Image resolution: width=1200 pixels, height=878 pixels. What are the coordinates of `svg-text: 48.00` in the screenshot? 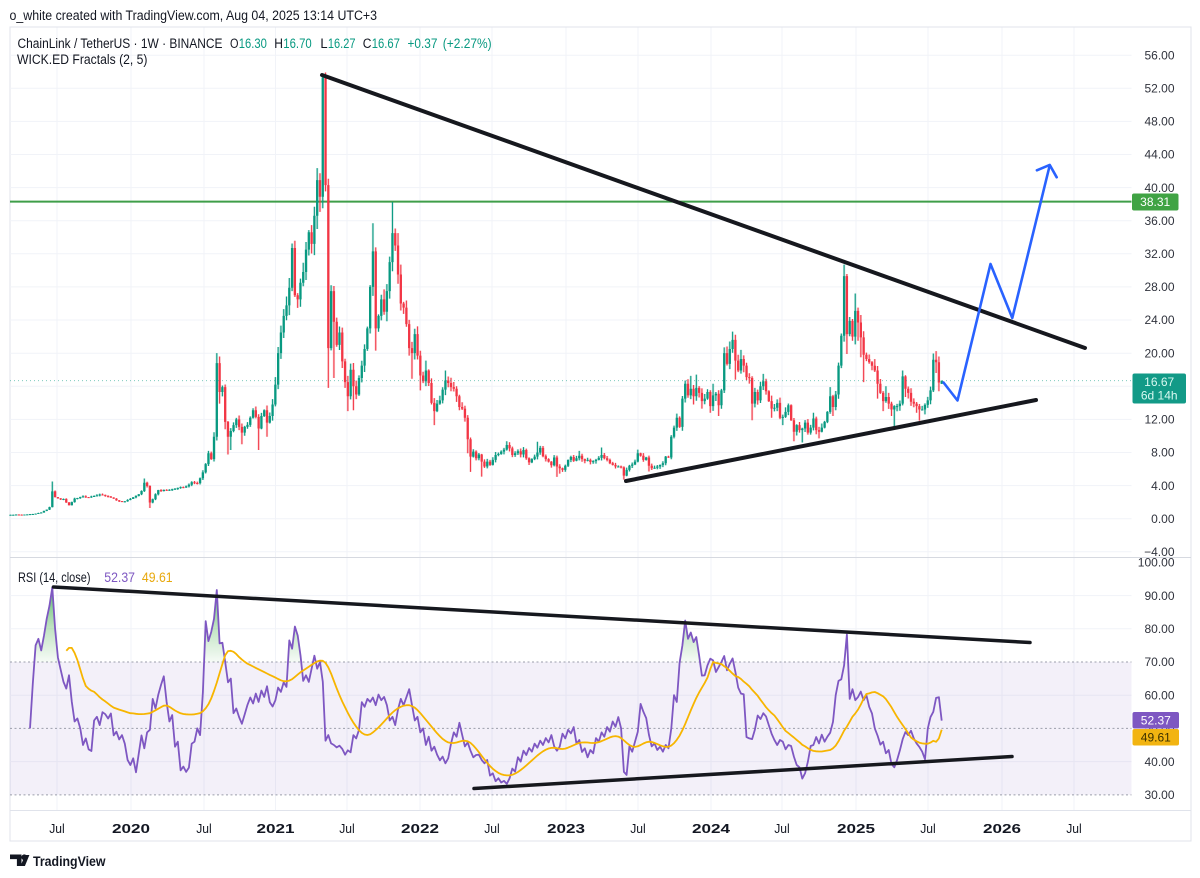 It's located at (1159, 122).